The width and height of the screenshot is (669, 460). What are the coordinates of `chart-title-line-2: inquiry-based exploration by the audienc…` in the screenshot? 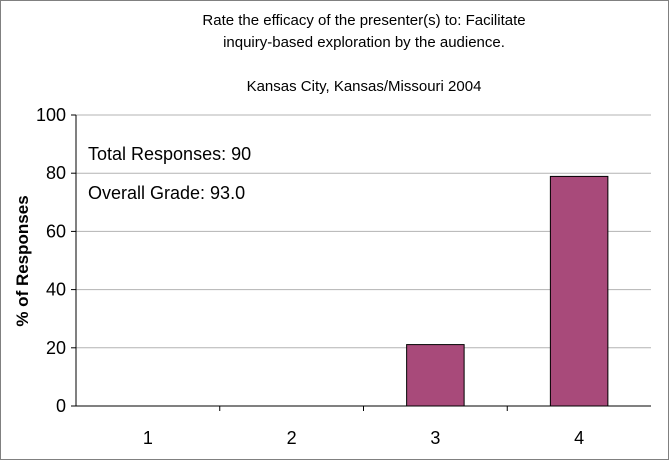 It's located at (364, 42).